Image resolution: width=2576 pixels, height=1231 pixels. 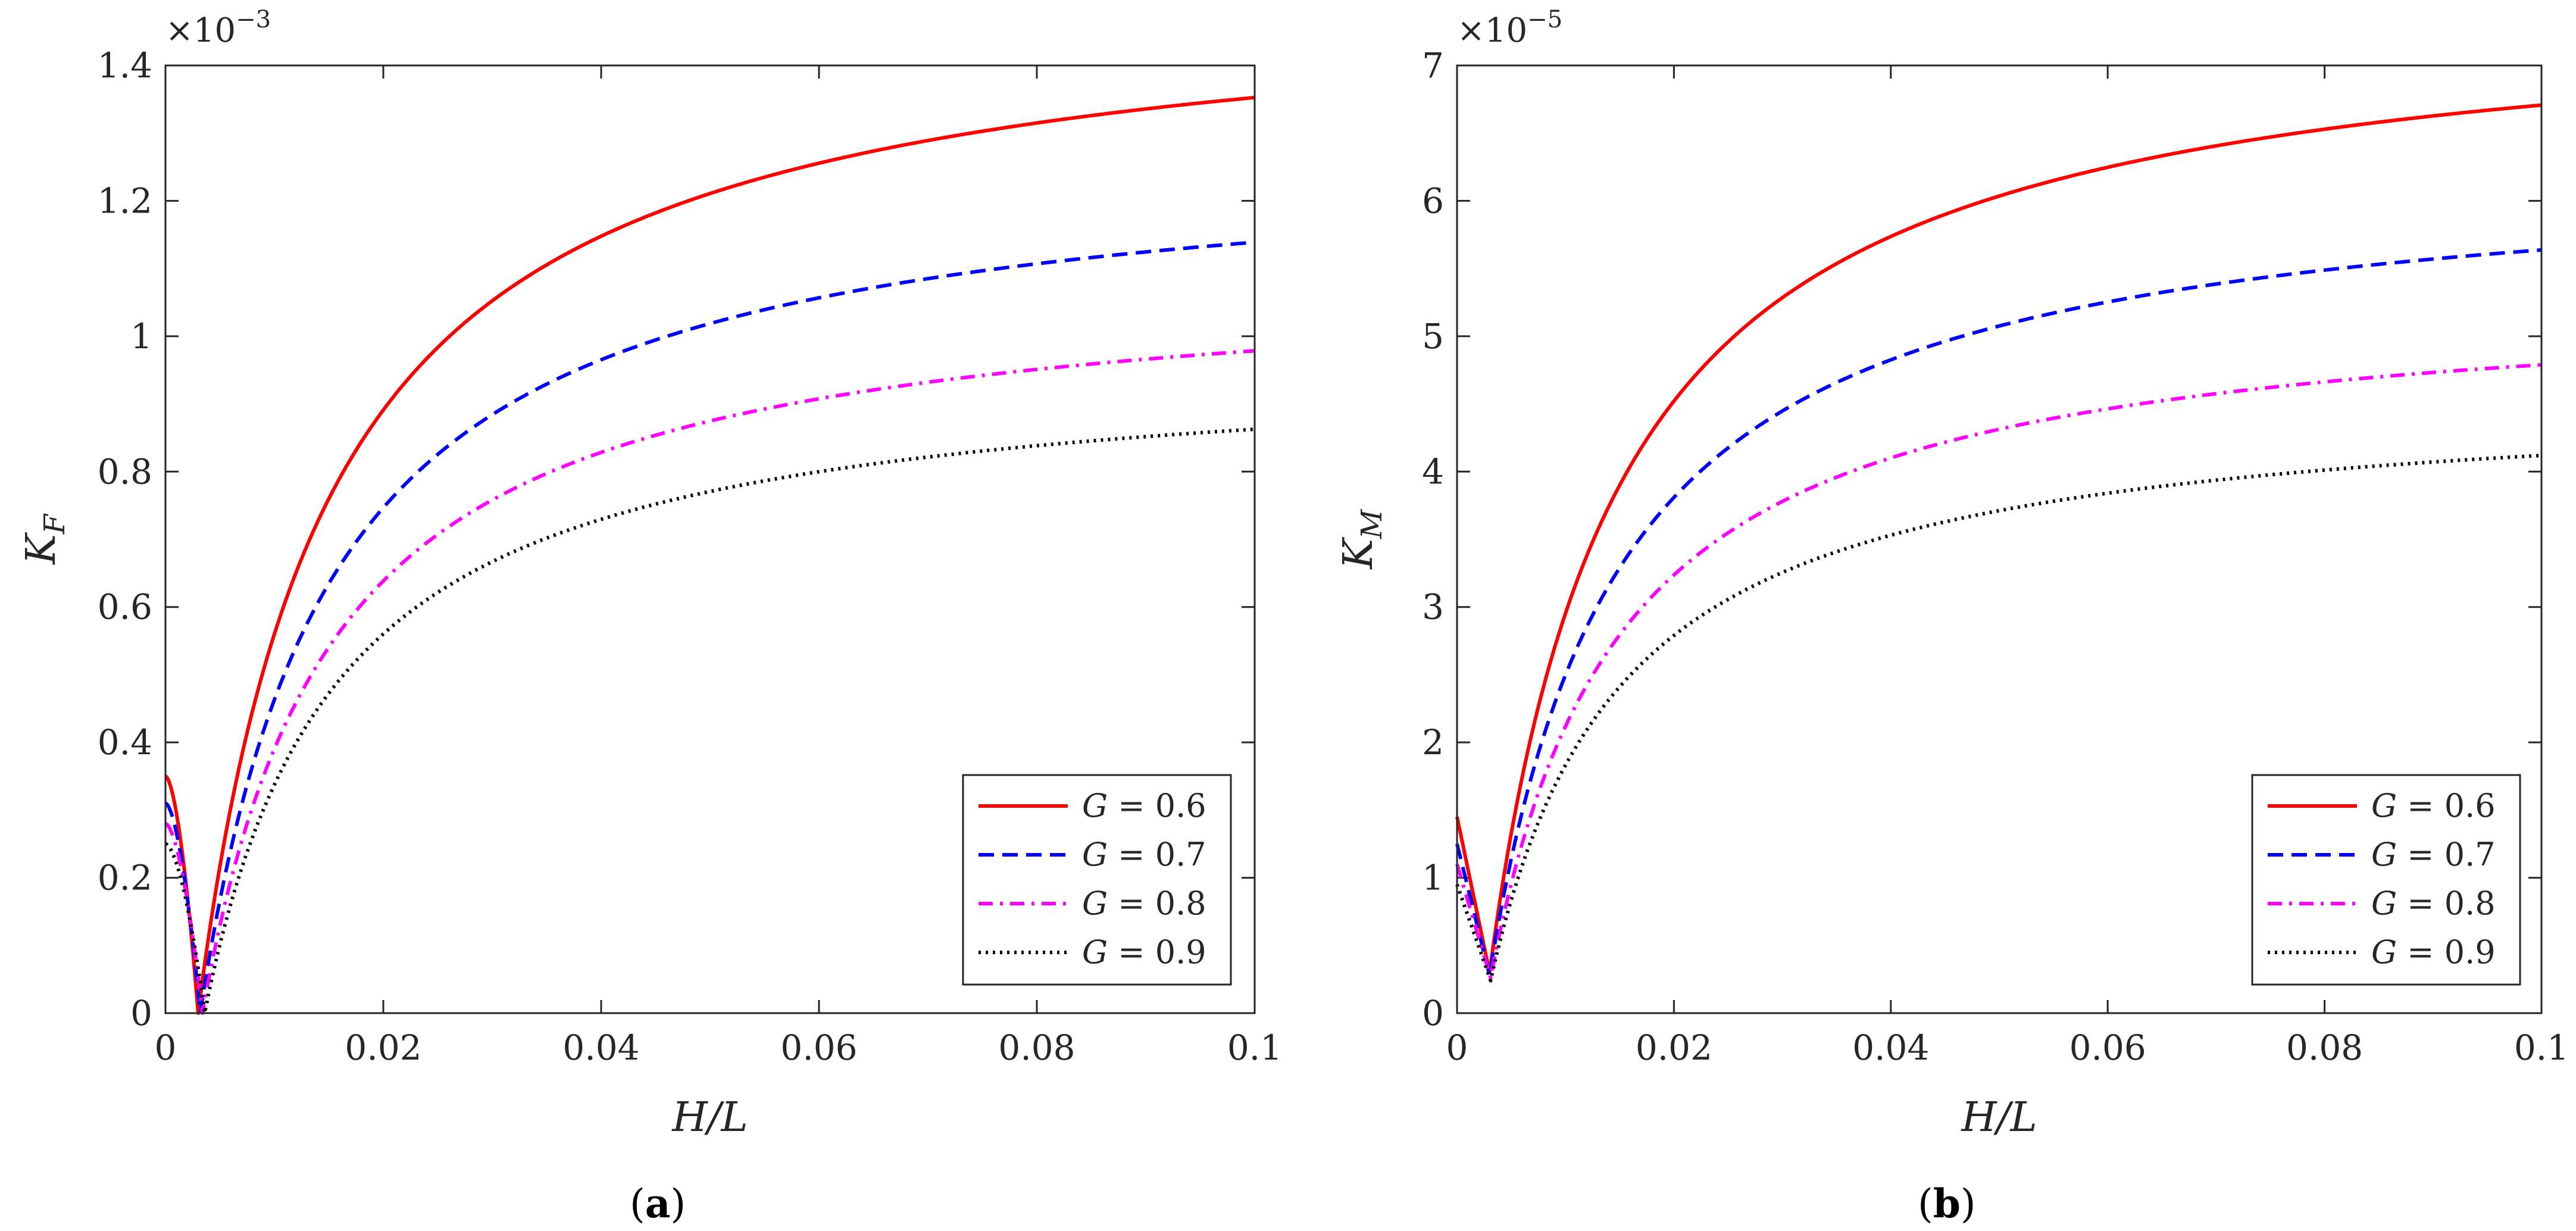 What do you see at coordinates (218, 28) in the screenshot?
I see `exponent-label: ×10⁻³` at bounding box center [218, 28].